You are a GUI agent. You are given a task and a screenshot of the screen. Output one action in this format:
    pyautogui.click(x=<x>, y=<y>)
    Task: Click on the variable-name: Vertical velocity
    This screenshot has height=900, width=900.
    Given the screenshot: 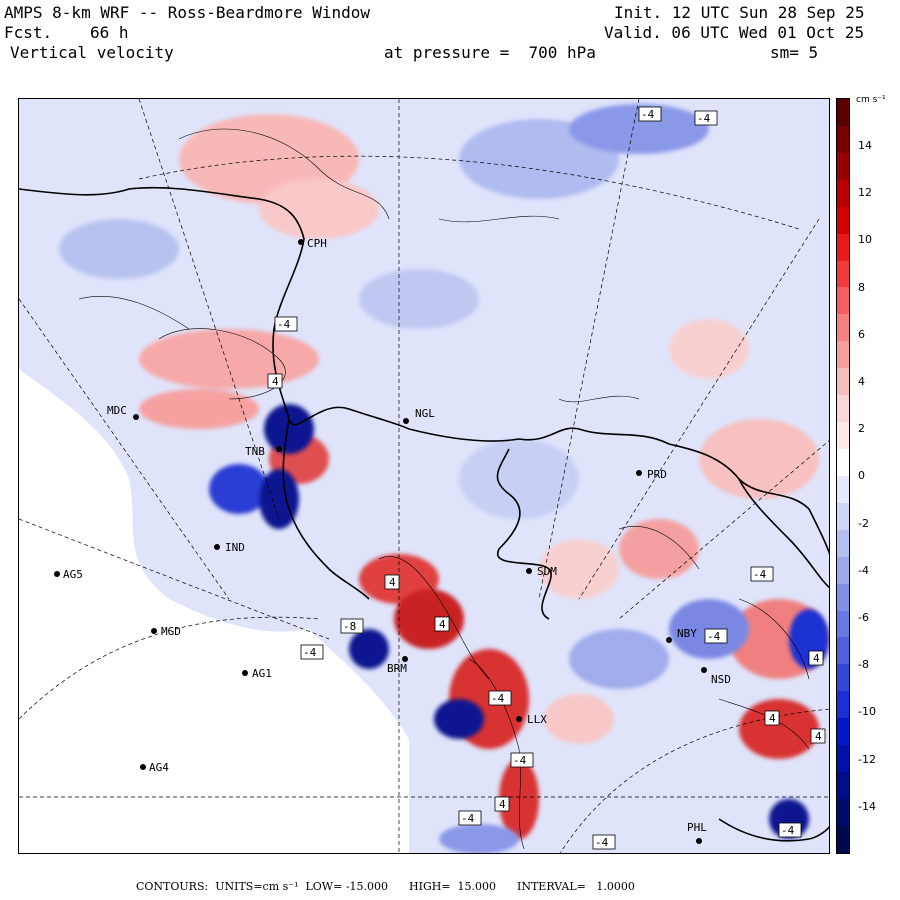 What is the action you would take?
    pyautogui.click(x=92, y=52)
    